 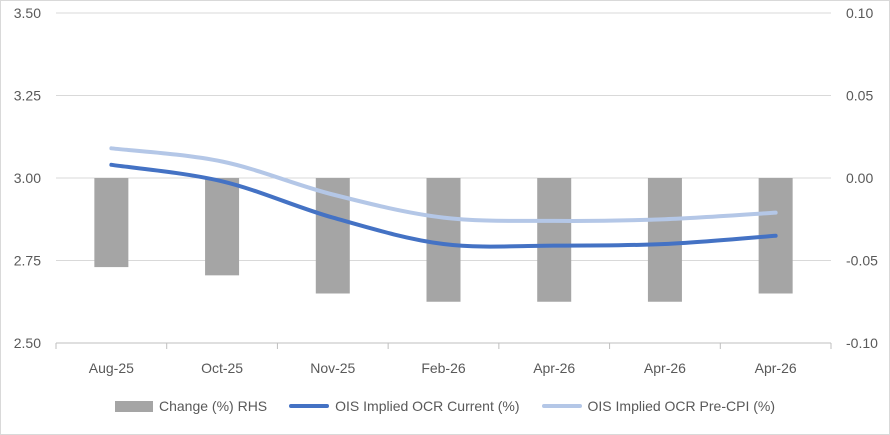 I want to click on right-axis-ticks: -0.10 -0.05 0.00 0.05 0.10, so click(x=862, y=178).